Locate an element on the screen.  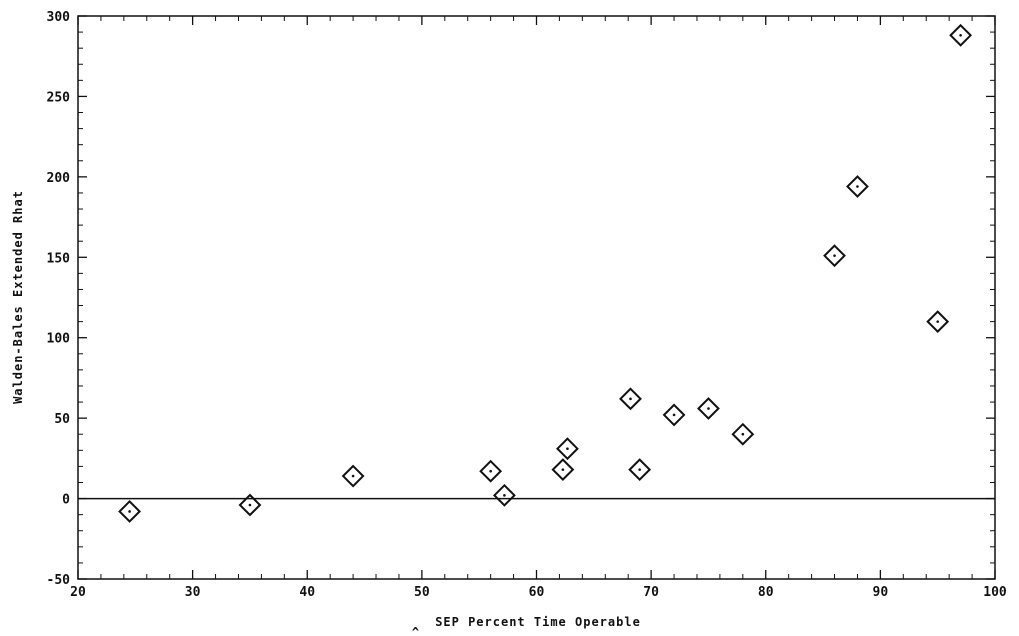
x-axis-title-hat: ^ is located at coordinates (416, 630).